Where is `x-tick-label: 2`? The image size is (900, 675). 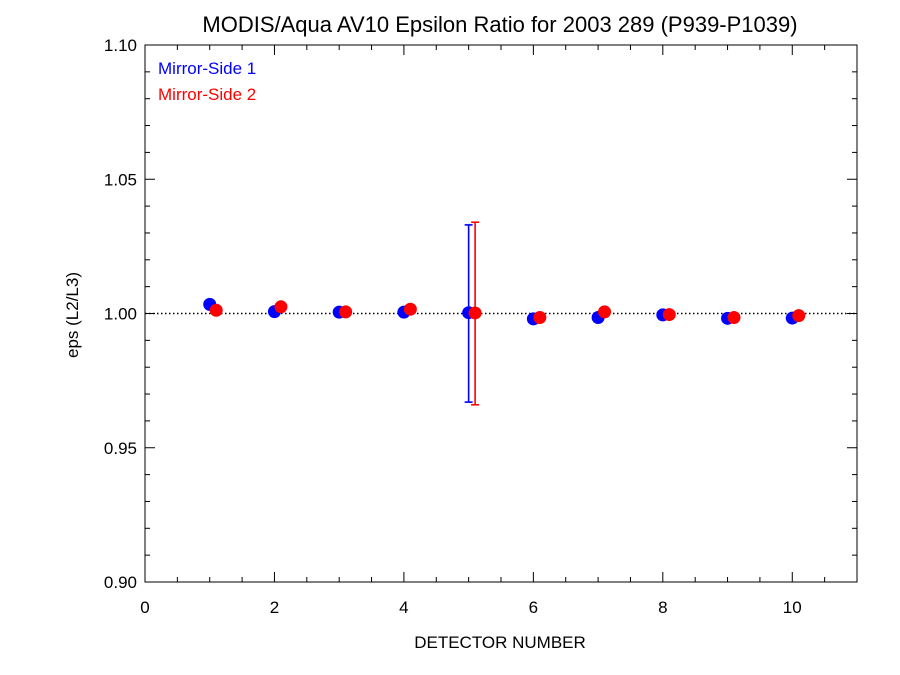 x-tick-label: 2 is located at coordinates (274, 607).